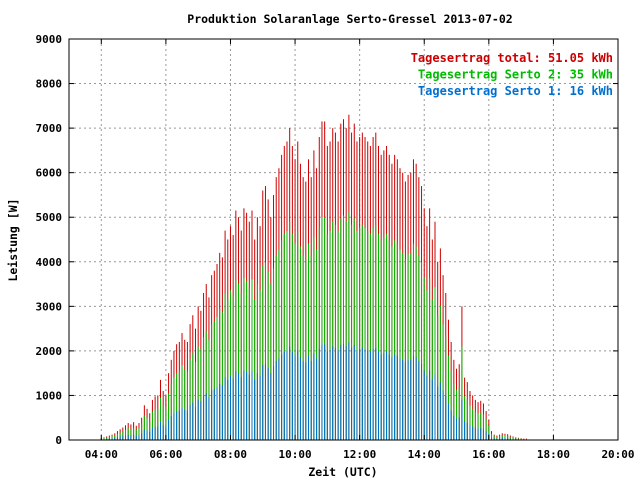 The image size is (640, 480). Describe the element at coordinates (49, 173) in the screenshot. I see `y-tick-label: 6000` at that location.